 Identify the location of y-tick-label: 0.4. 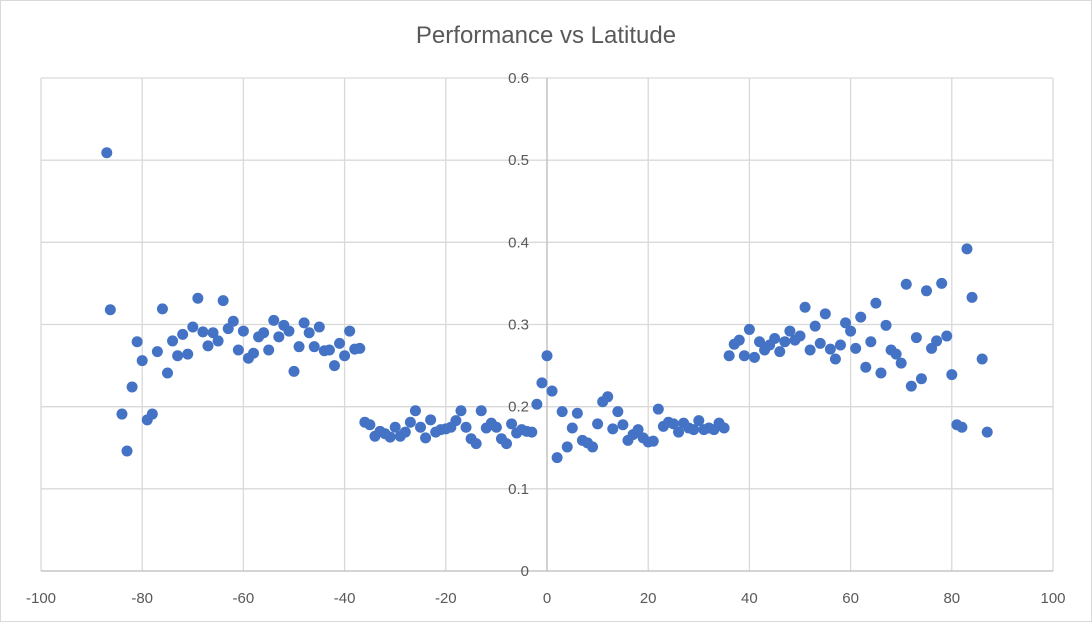
(518, 242).